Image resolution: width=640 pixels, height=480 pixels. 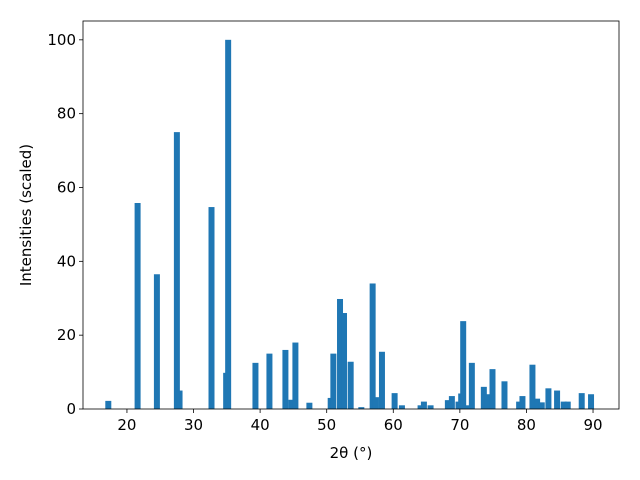 I want to click on x-tick-label: 90, so click(x=592, y=425).